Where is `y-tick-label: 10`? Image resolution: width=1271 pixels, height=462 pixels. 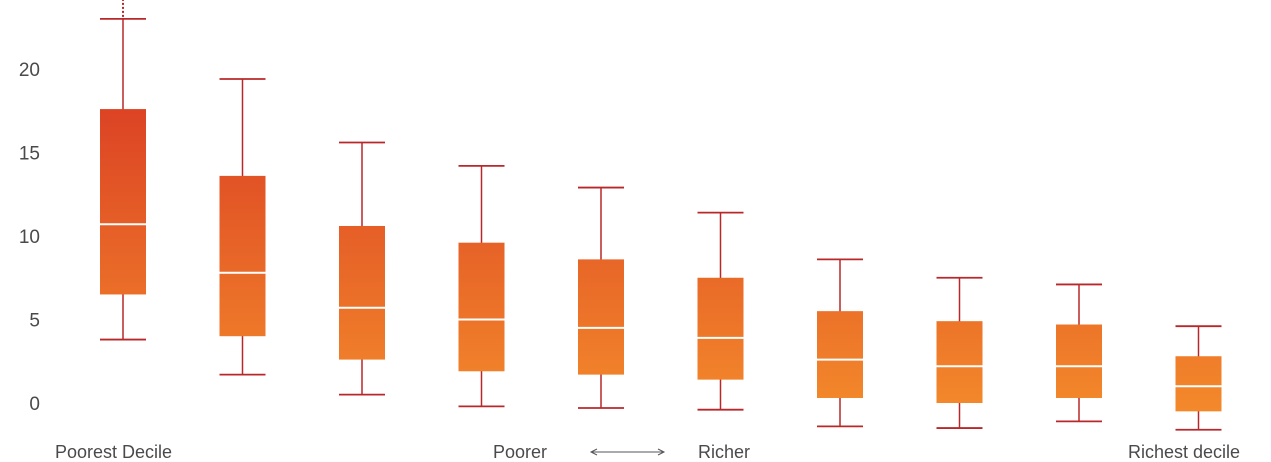
y-tick-label: 10 is located at coordinates (29, 237).